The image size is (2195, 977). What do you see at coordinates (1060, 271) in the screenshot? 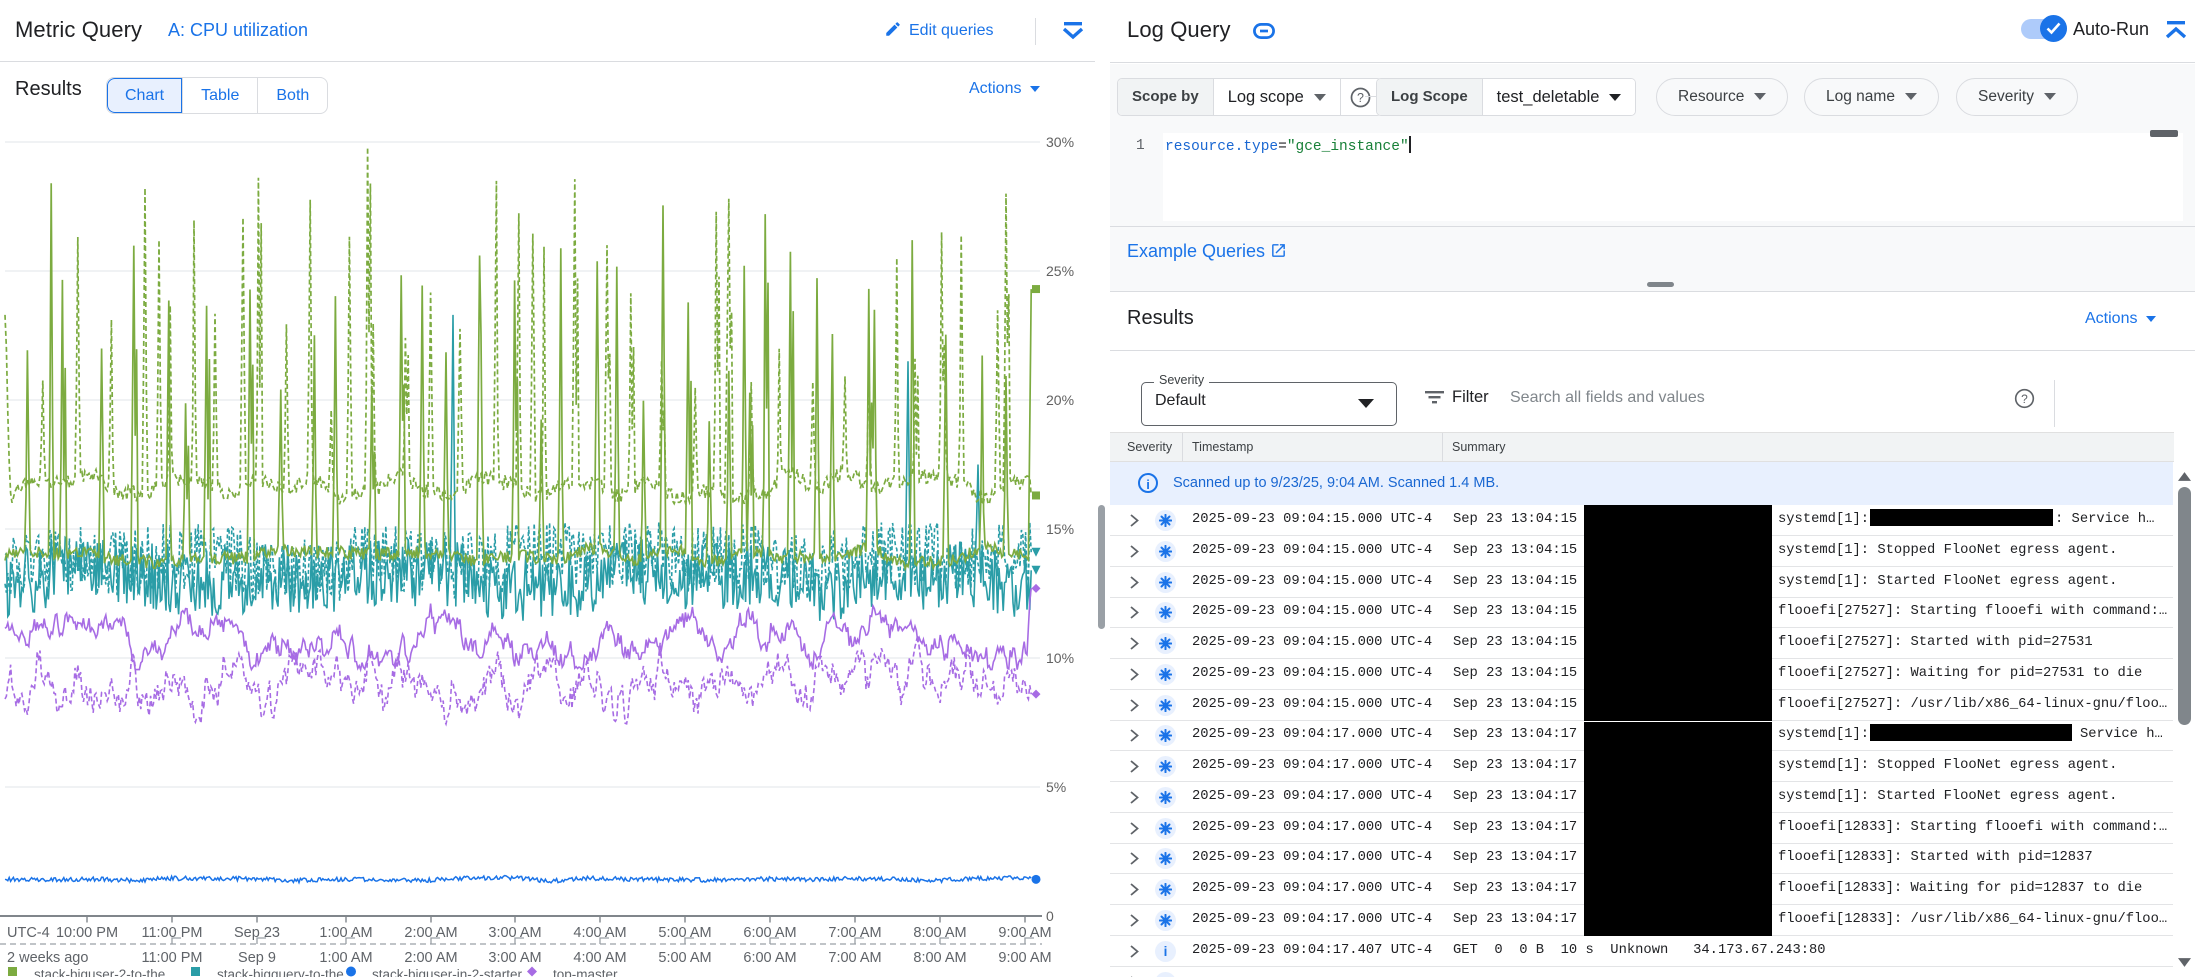
I see `svg-text: 25%` at bounding box center [1060, 271].